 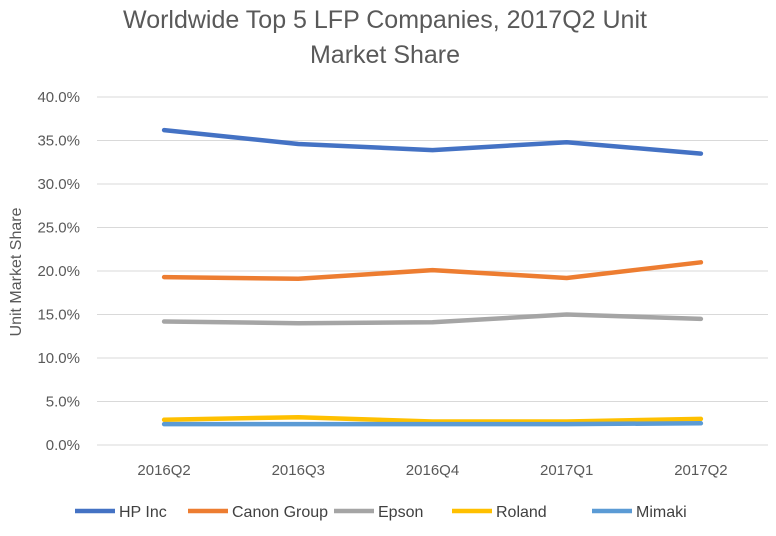 What do you see at coordinates (58, 315) in the screenshot?
I see `y-tick-label: 15.0%` at bounding box center [58, 315].